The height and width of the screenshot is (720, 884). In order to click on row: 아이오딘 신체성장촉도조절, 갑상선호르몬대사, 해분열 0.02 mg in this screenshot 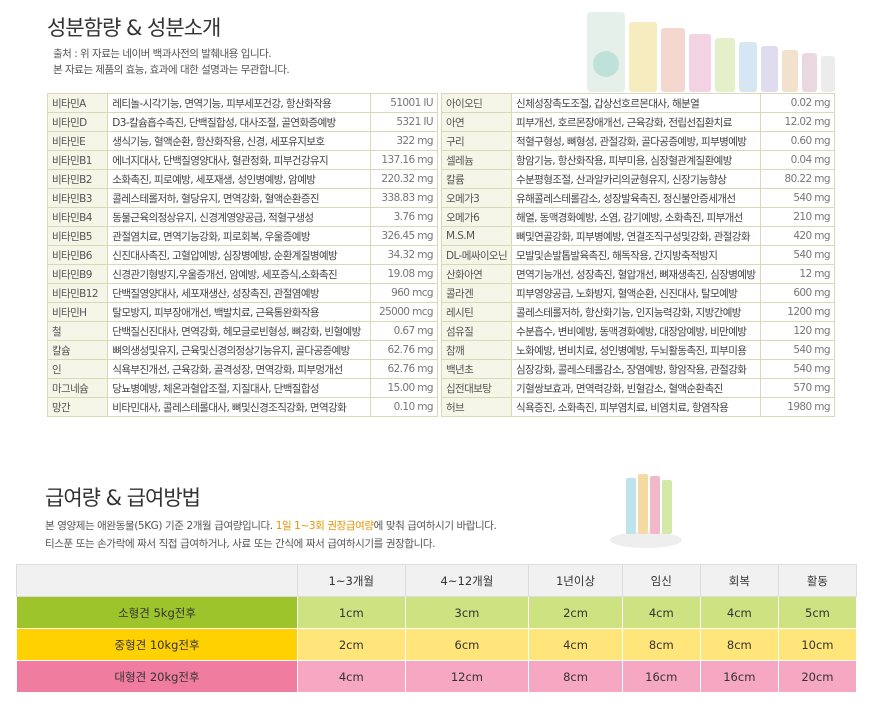, I will do `click(638, 103)`.